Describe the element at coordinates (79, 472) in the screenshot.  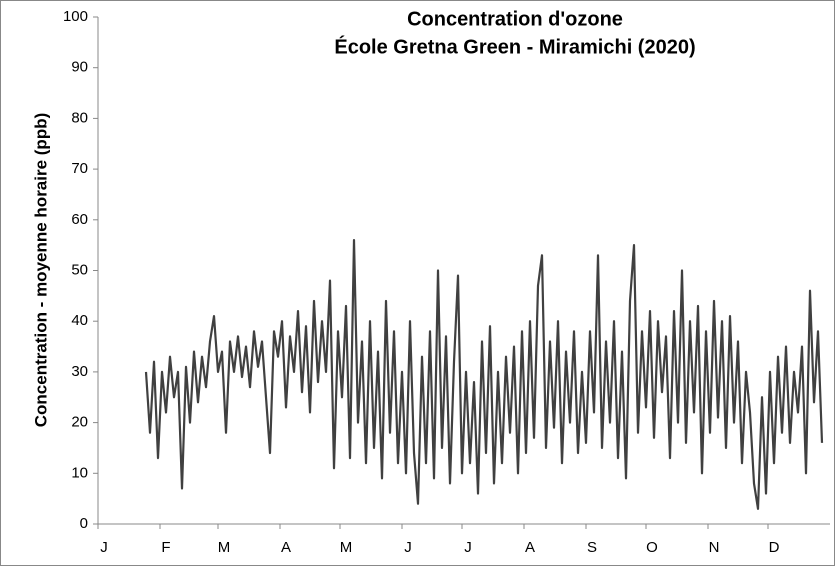
I see `y-tick-label: 10` at that location.